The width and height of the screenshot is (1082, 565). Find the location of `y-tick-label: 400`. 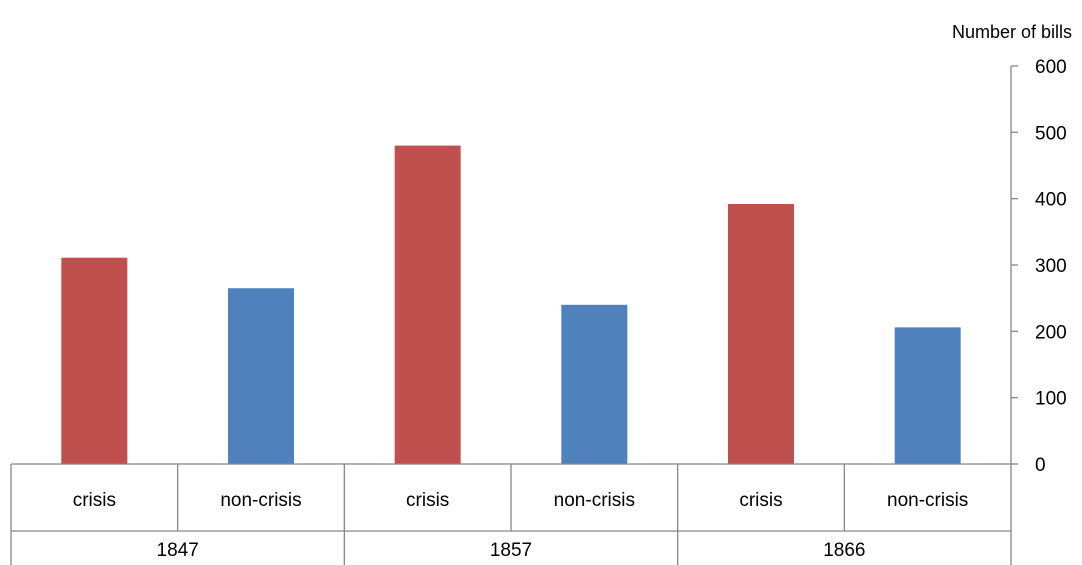

y-tick-label: 400 is located at coordinates (1051, 200).